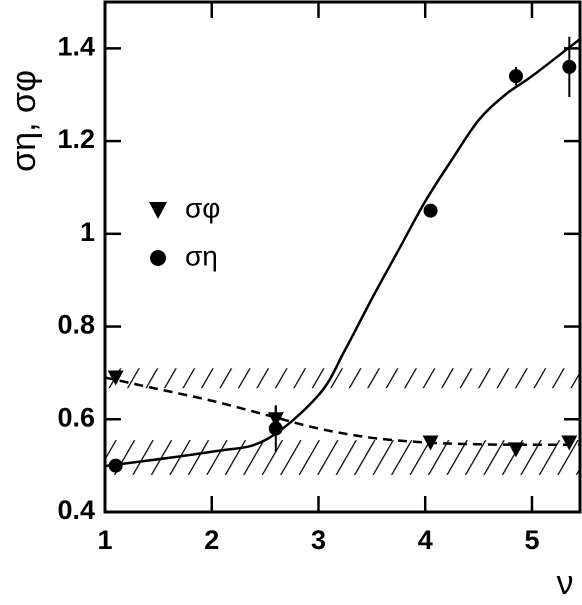  Describe the element at coordinates (24, 121) in the screenshot. I see `y-axis-title: ση, σφ` at that location.